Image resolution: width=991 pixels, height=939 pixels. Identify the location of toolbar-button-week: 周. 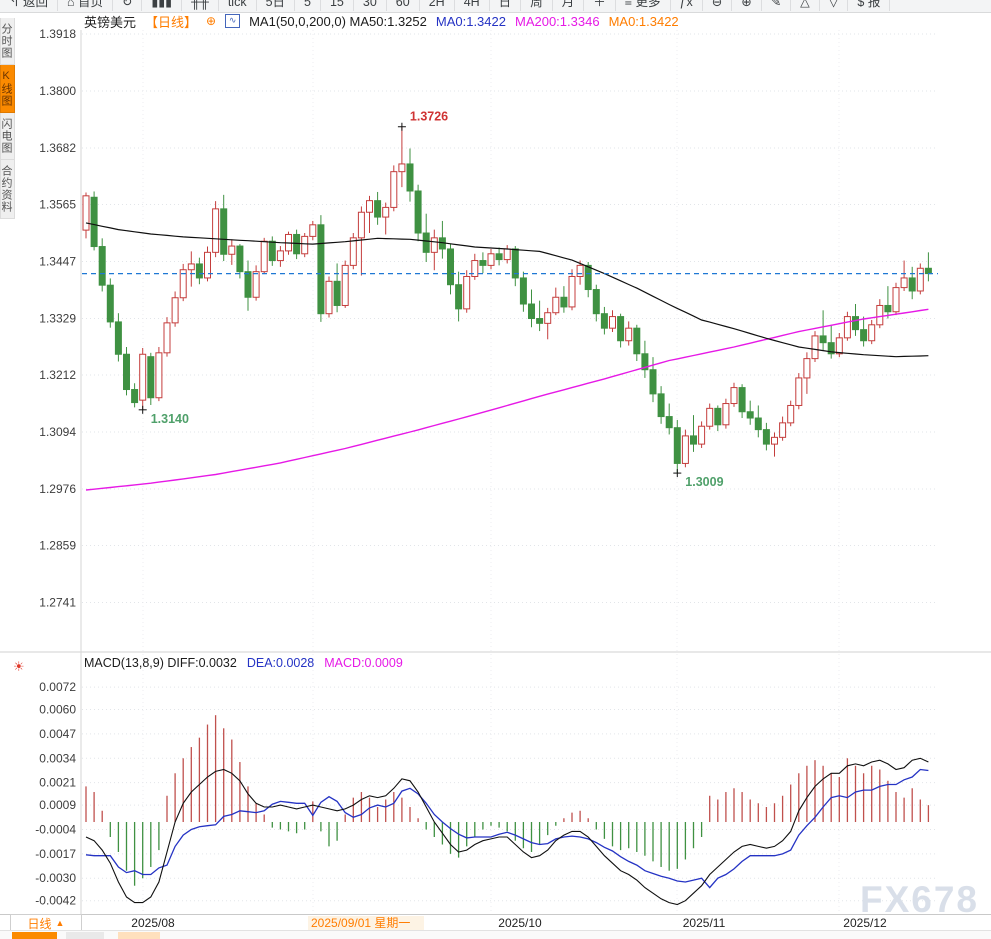
(537, 5).